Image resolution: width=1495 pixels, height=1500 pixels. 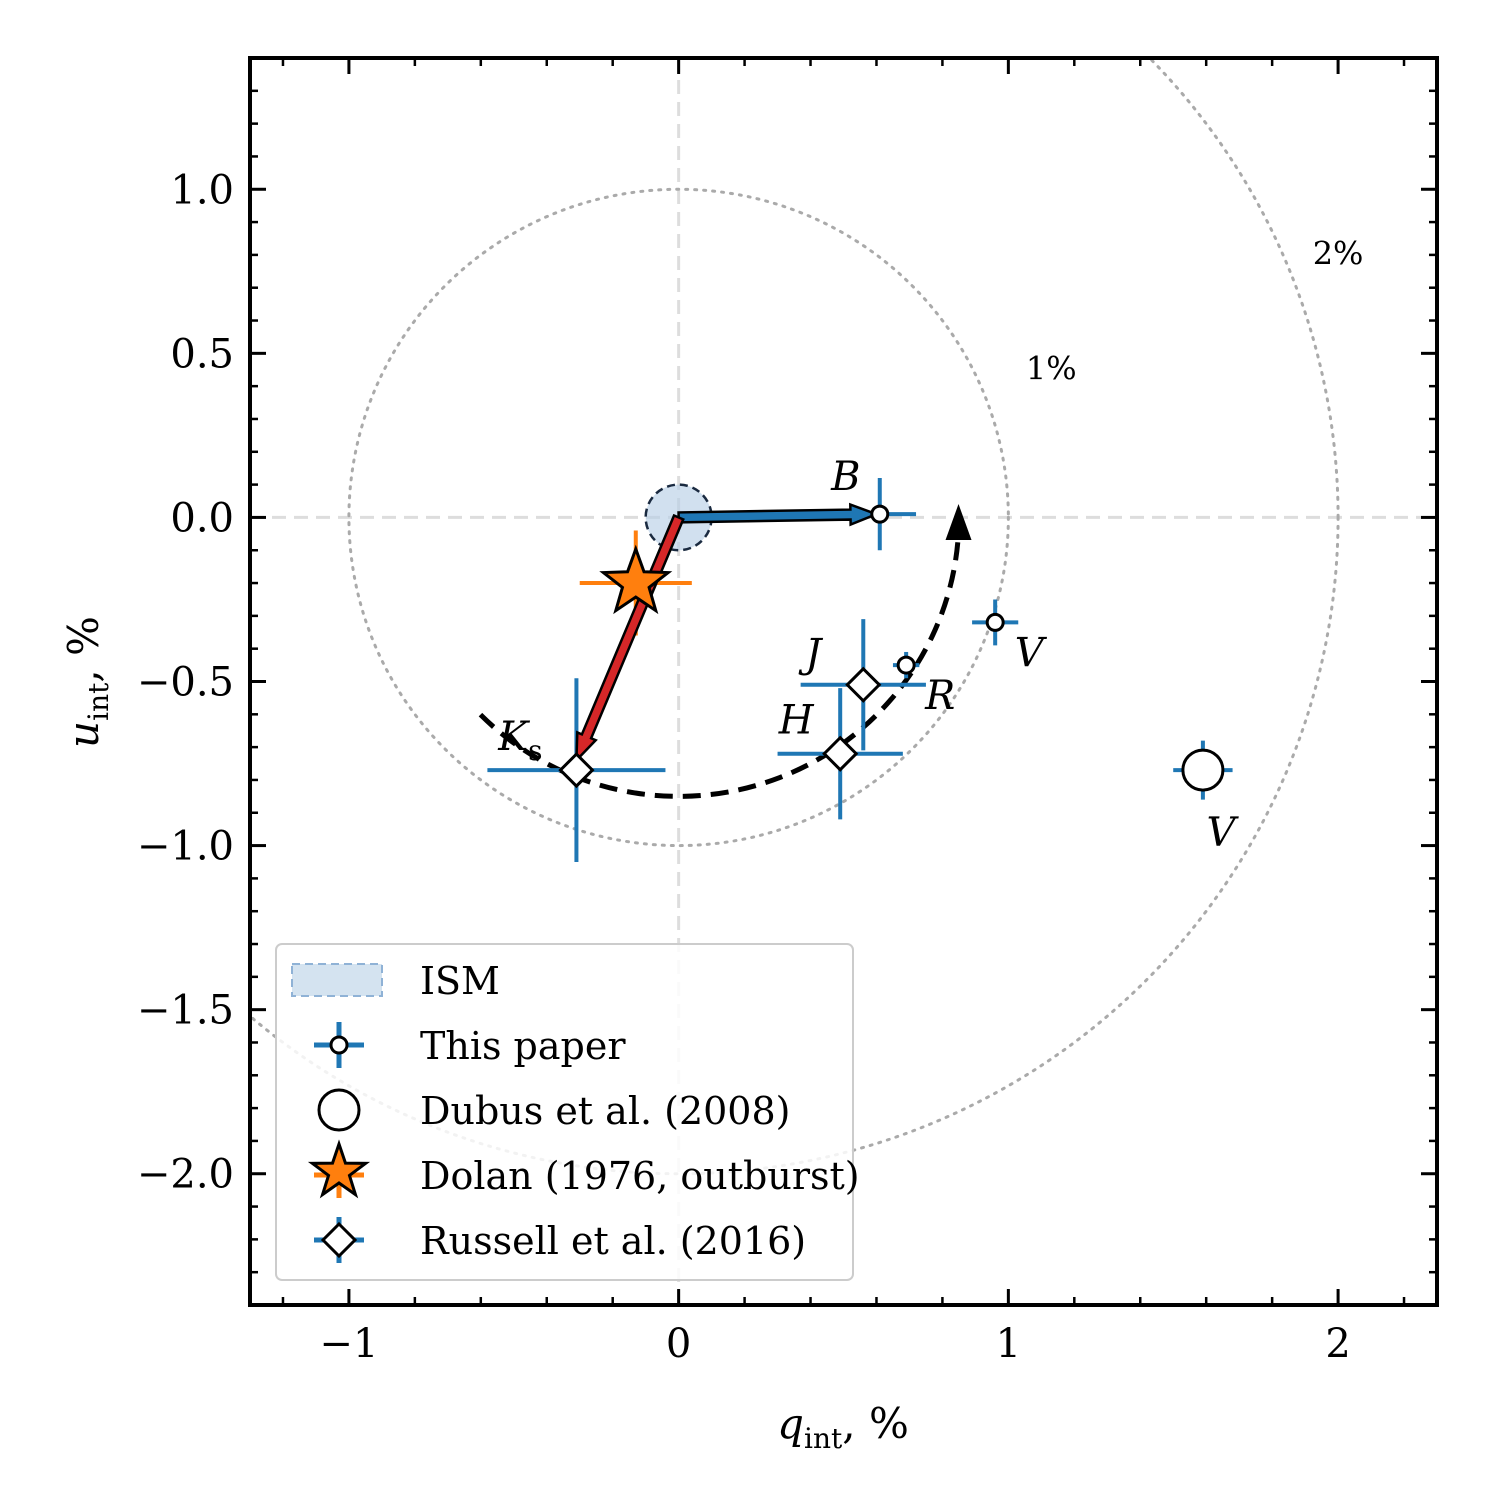 I want to click on arrows-layer, so click(x=727, y=633).